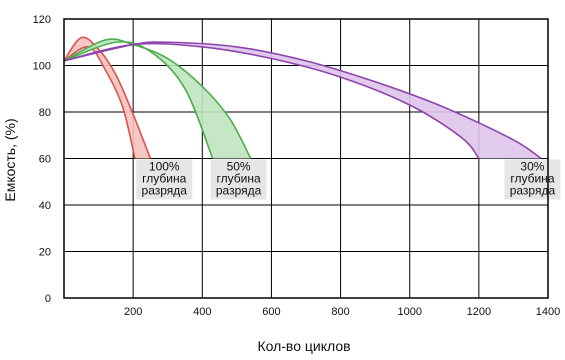  I want to click on y-tick-label: 0, so click(48, 299).